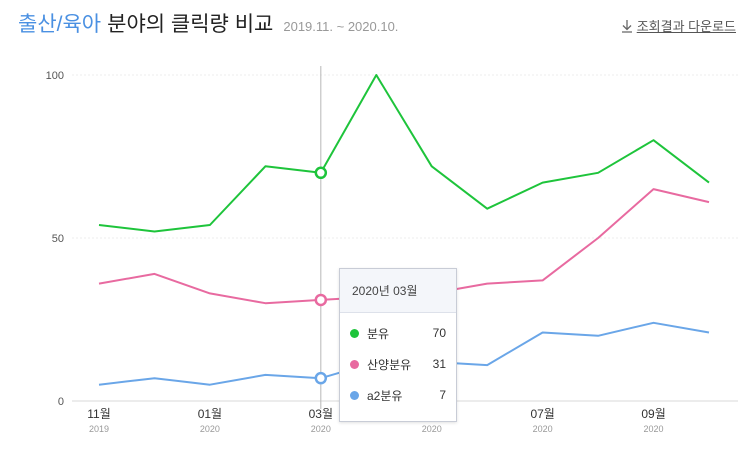 The width and height of the screenshot is (754, 468). I want to click on category-title: 출산/육아, so click(60, 24).